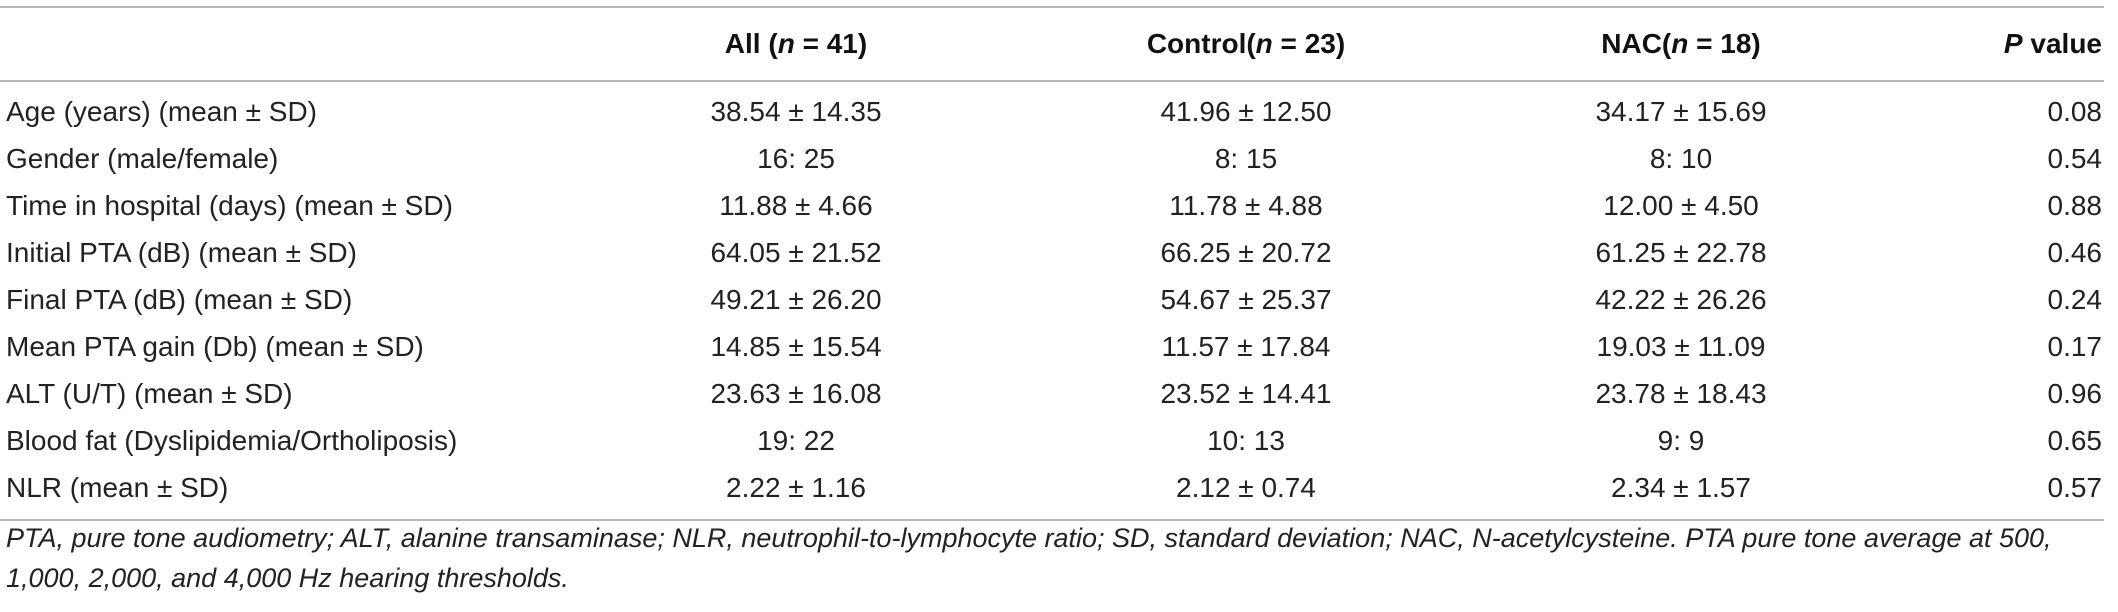  I want to click on cell-p-value: 0.88, so click(2075, 205).